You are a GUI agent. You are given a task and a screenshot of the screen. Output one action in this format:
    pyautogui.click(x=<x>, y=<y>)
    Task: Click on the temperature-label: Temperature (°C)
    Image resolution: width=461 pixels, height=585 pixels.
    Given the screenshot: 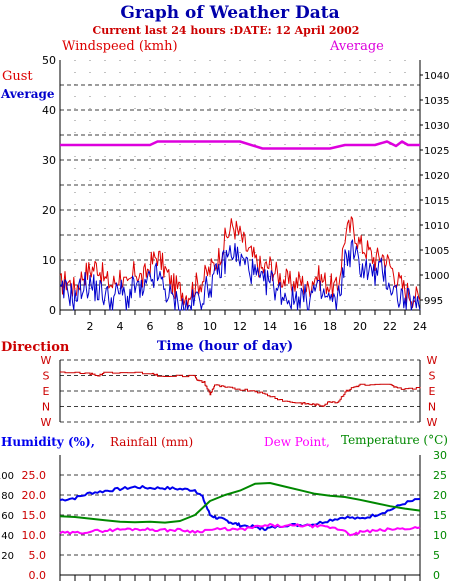 What is the action you would take?
    pyautogui.click(x=394, y=440)
    